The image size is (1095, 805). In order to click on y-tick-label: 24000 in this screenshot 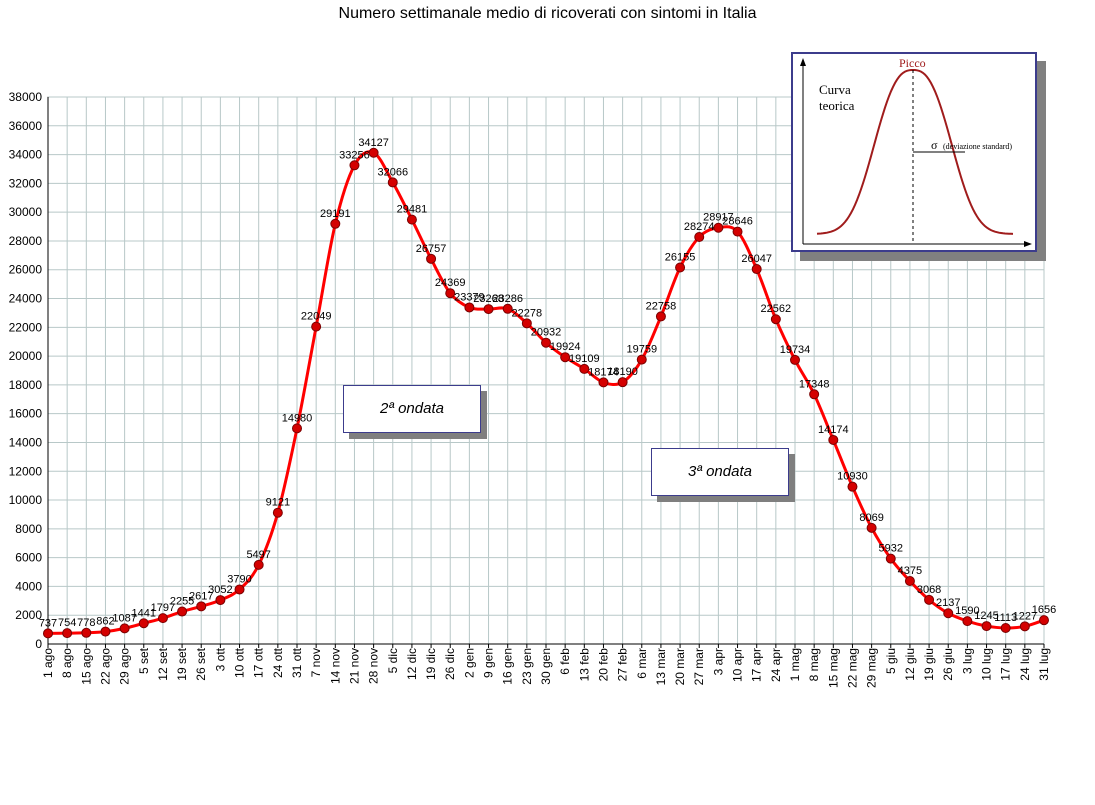, I will do `click(26, 299)`.